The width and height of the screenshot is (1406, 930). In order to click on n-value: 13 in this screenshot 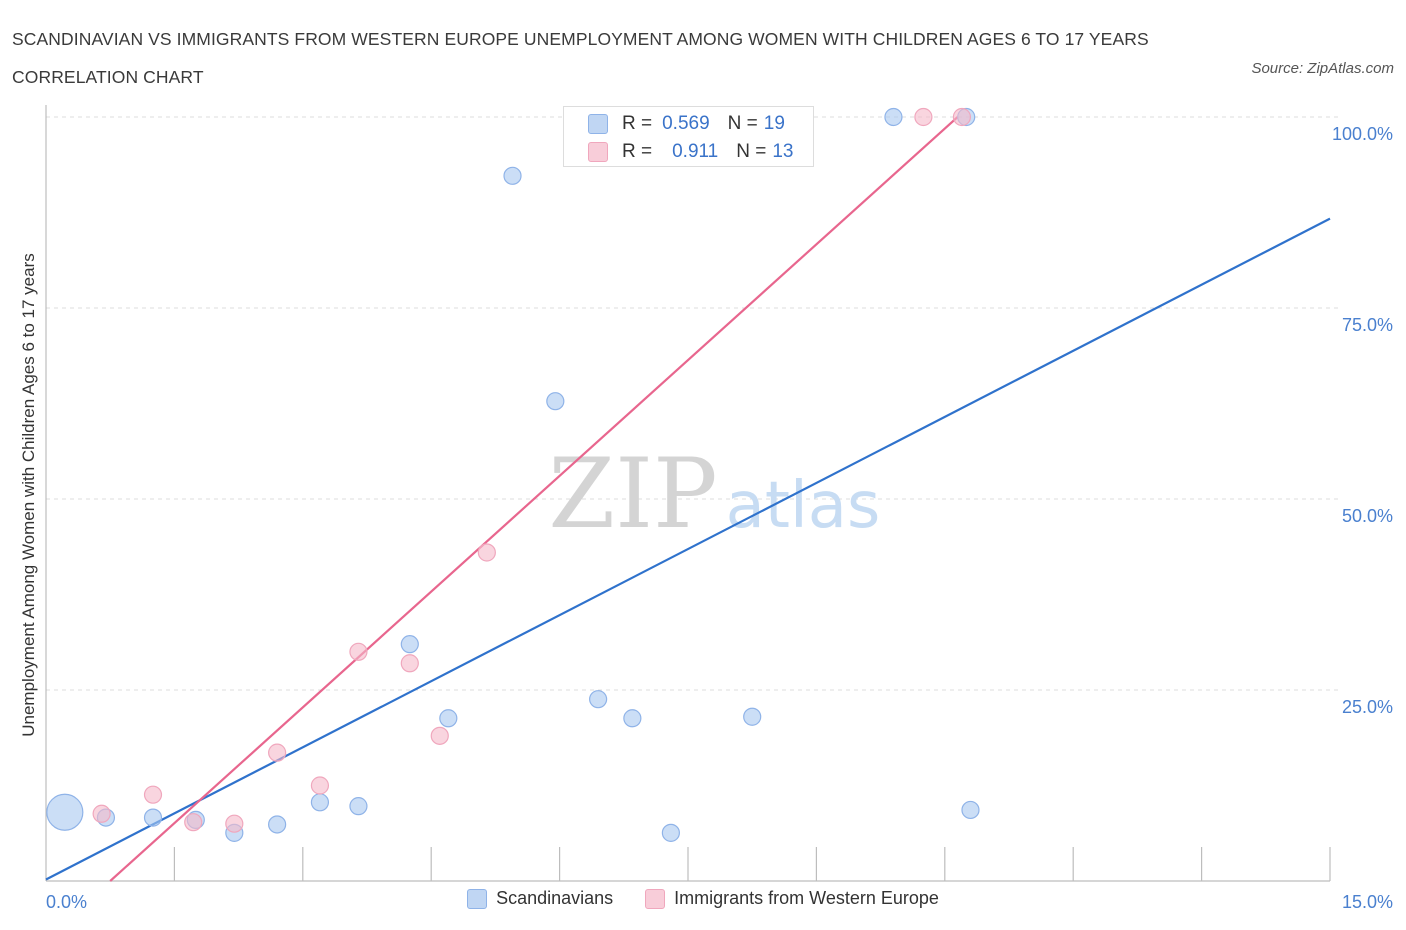, I will do `click(783, 151)`.